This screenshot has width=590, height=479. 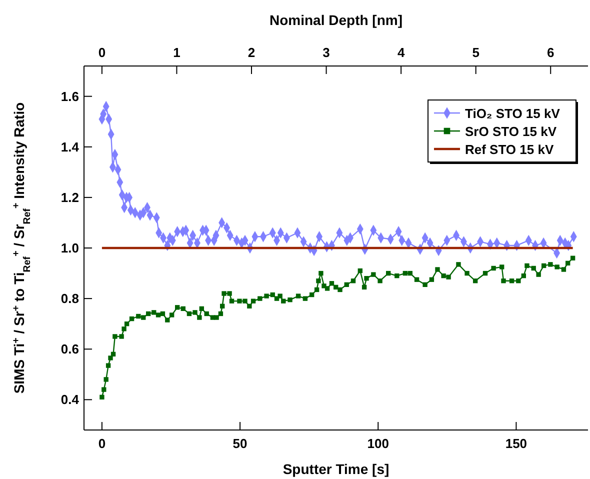 What do you see at coordinates (252, 52) in the screenshot?
I see `x2-tick-label: 2` at bounding box center [252, 52].